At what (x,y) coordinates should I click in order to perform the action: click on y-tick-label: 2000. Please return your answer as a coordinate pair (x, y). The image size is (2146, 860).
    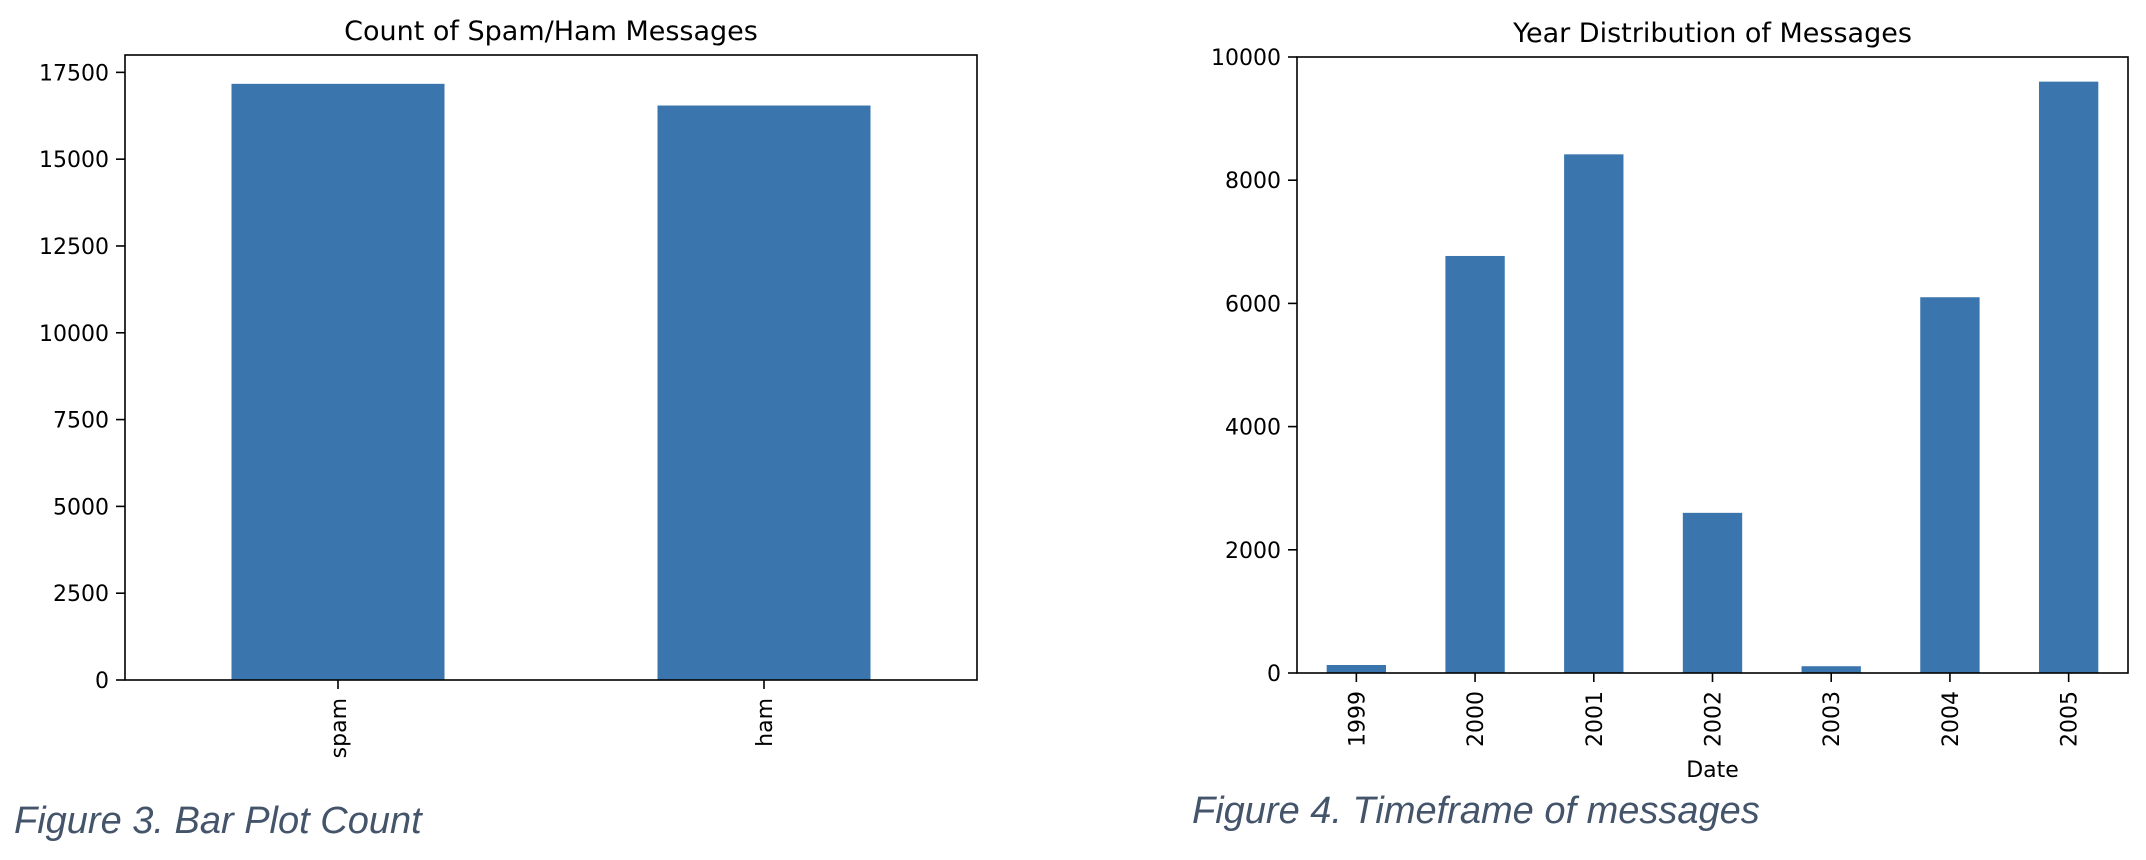
    Looking at the image, I should click on (1253, 551).